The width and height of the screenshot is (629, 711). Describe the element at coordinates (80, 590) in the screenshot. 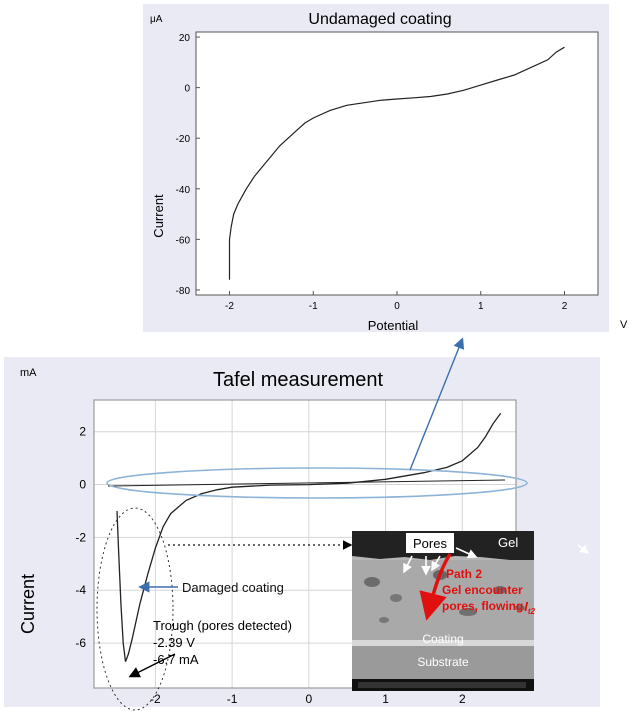

I see `bottom-y-tick-label: -4` at that location.